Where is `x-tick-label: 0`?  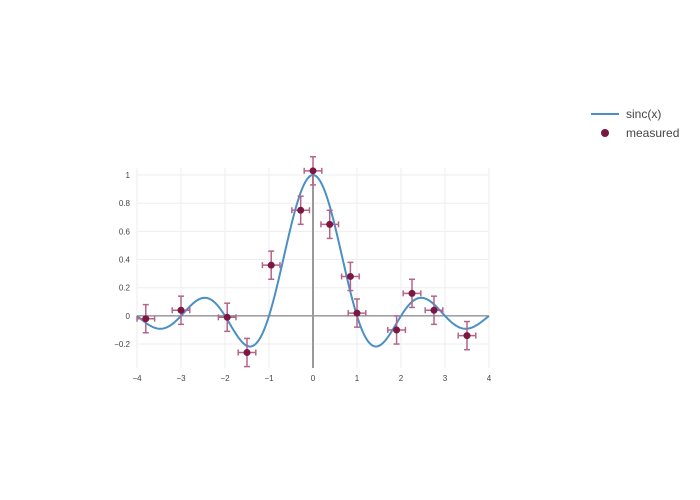
x-tick-label: 0 is located at coordinates (313, 378).